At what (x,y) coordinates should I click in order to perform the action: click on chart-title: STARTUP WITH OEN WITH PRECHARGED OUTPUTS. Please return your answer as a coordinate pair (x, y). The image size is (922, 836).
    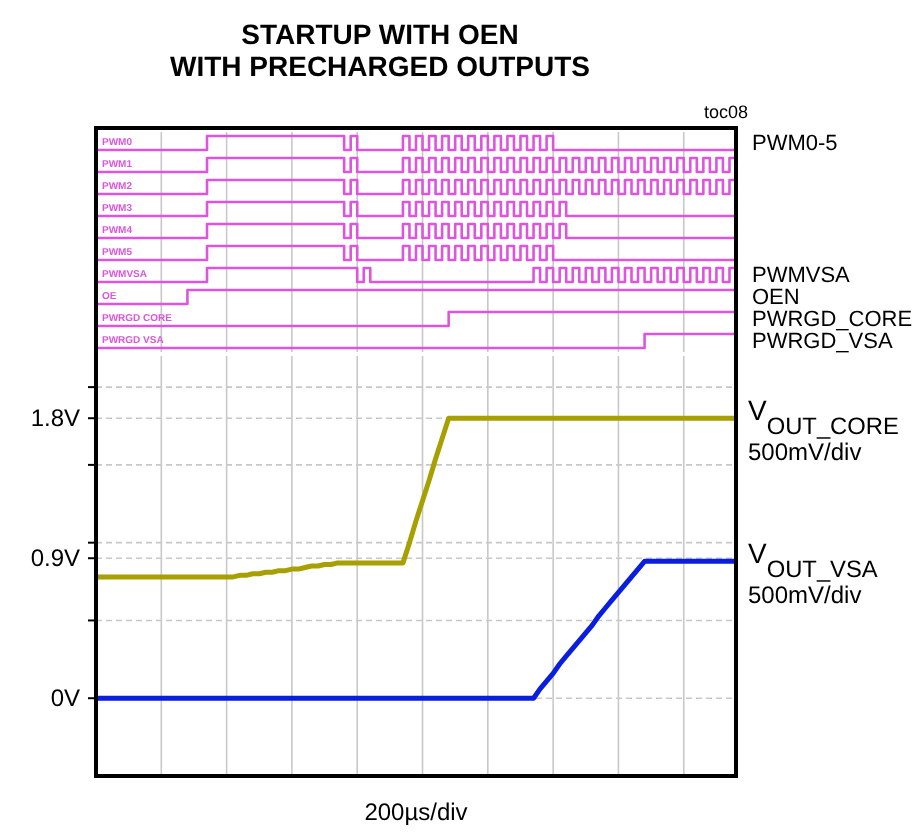
    Looking at the image, I should click on (380, 50).